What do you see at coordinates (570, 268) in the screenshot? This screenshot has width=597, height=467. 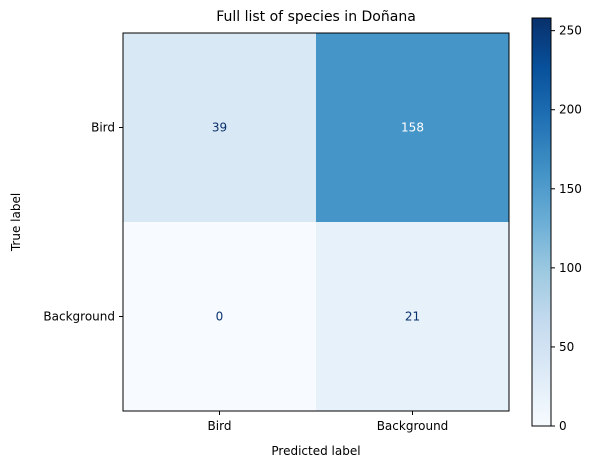 I see `colorbar-tick-label: 100` at bounding box center [570, 268].